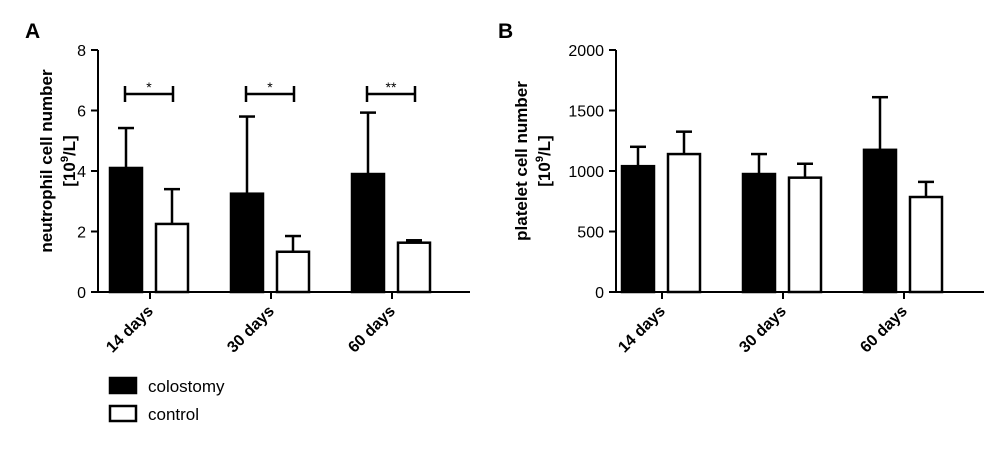  I want to click on y-axis-label: neutrophil cell number, so click(46, 161).